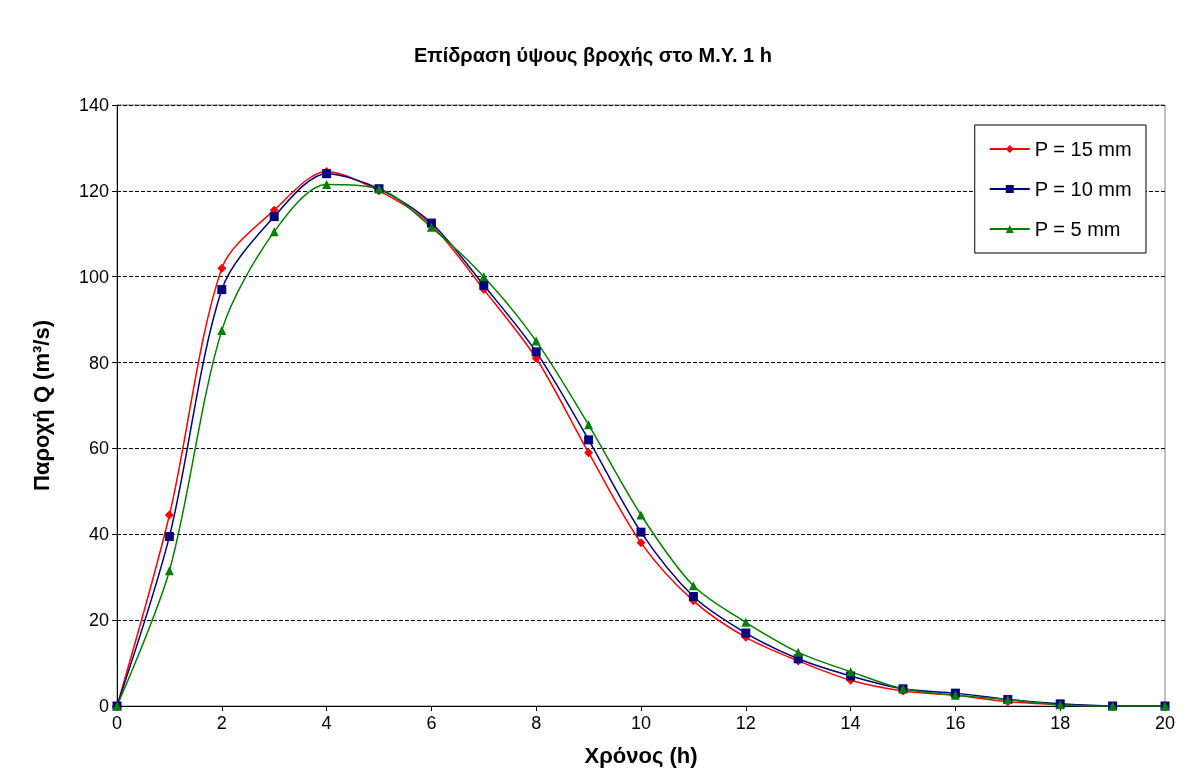 This screenshot has width=1186, height=776. Describe the element at coordinates (93, 105) in the screenshot. I see `y-tick-label: 140` at that location.